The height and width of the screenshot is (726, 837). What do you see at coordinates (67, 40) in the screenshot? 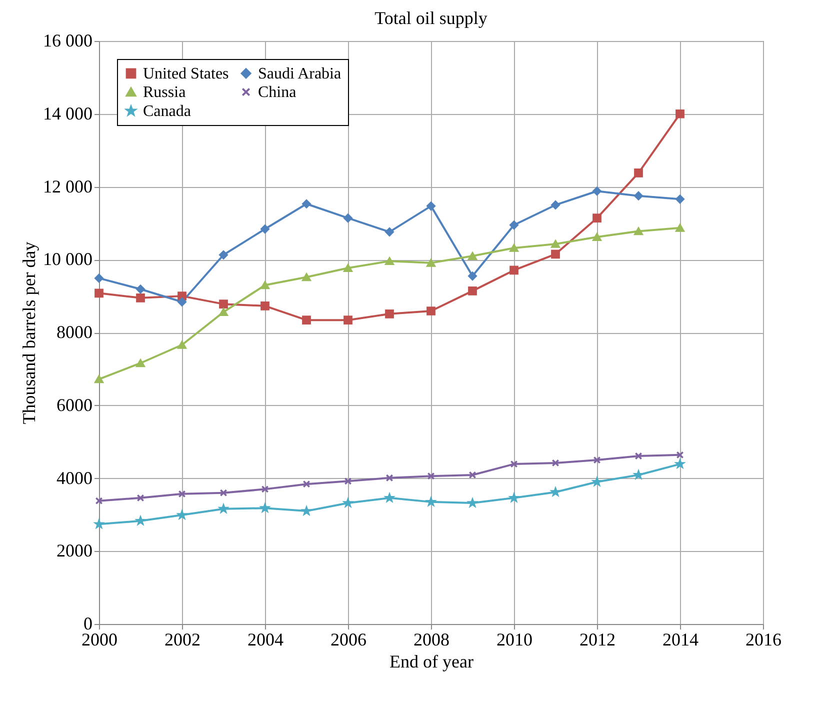
I see `y-tick-label: 16 000` at bounding box center [67, 40].